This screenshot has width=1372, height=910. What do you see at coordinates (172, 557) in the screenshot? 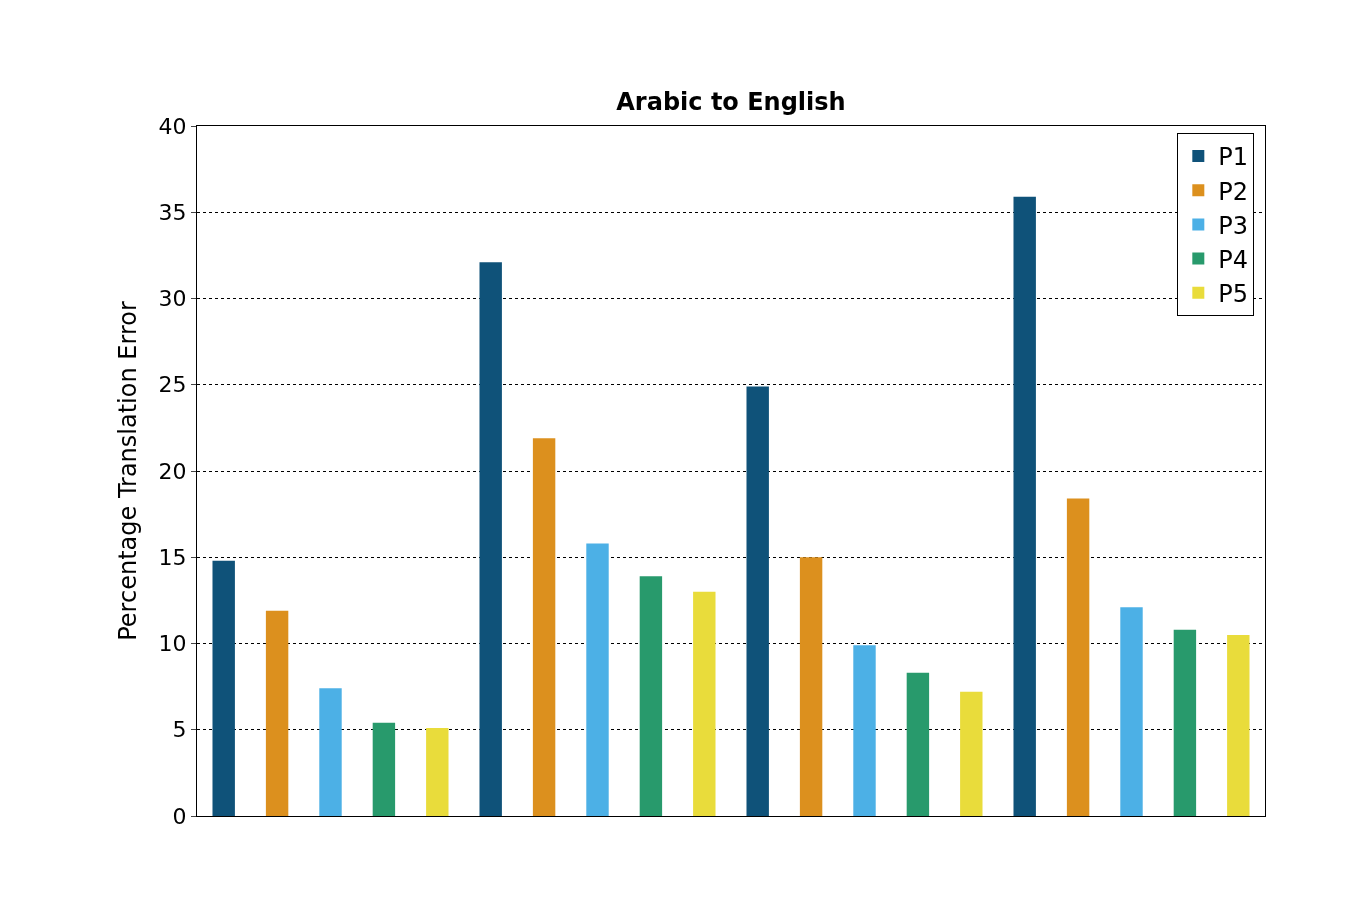
I see `y-tick-label: 15` at bounding box center [172, 557].